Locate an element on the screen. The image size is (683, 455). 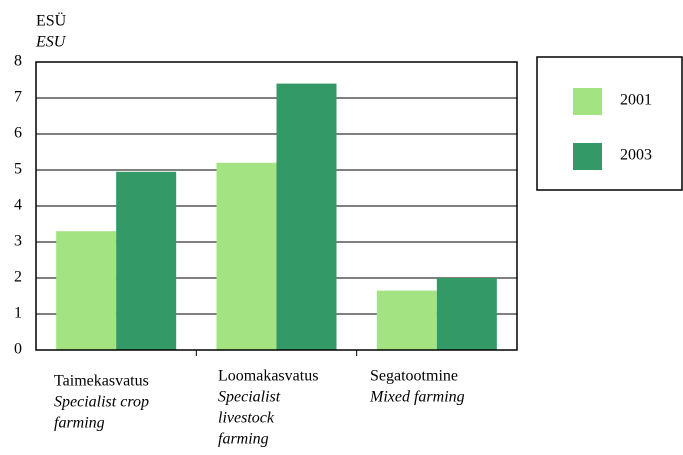
y-axis-label-en: ESU is located at coordinates (51, 42).